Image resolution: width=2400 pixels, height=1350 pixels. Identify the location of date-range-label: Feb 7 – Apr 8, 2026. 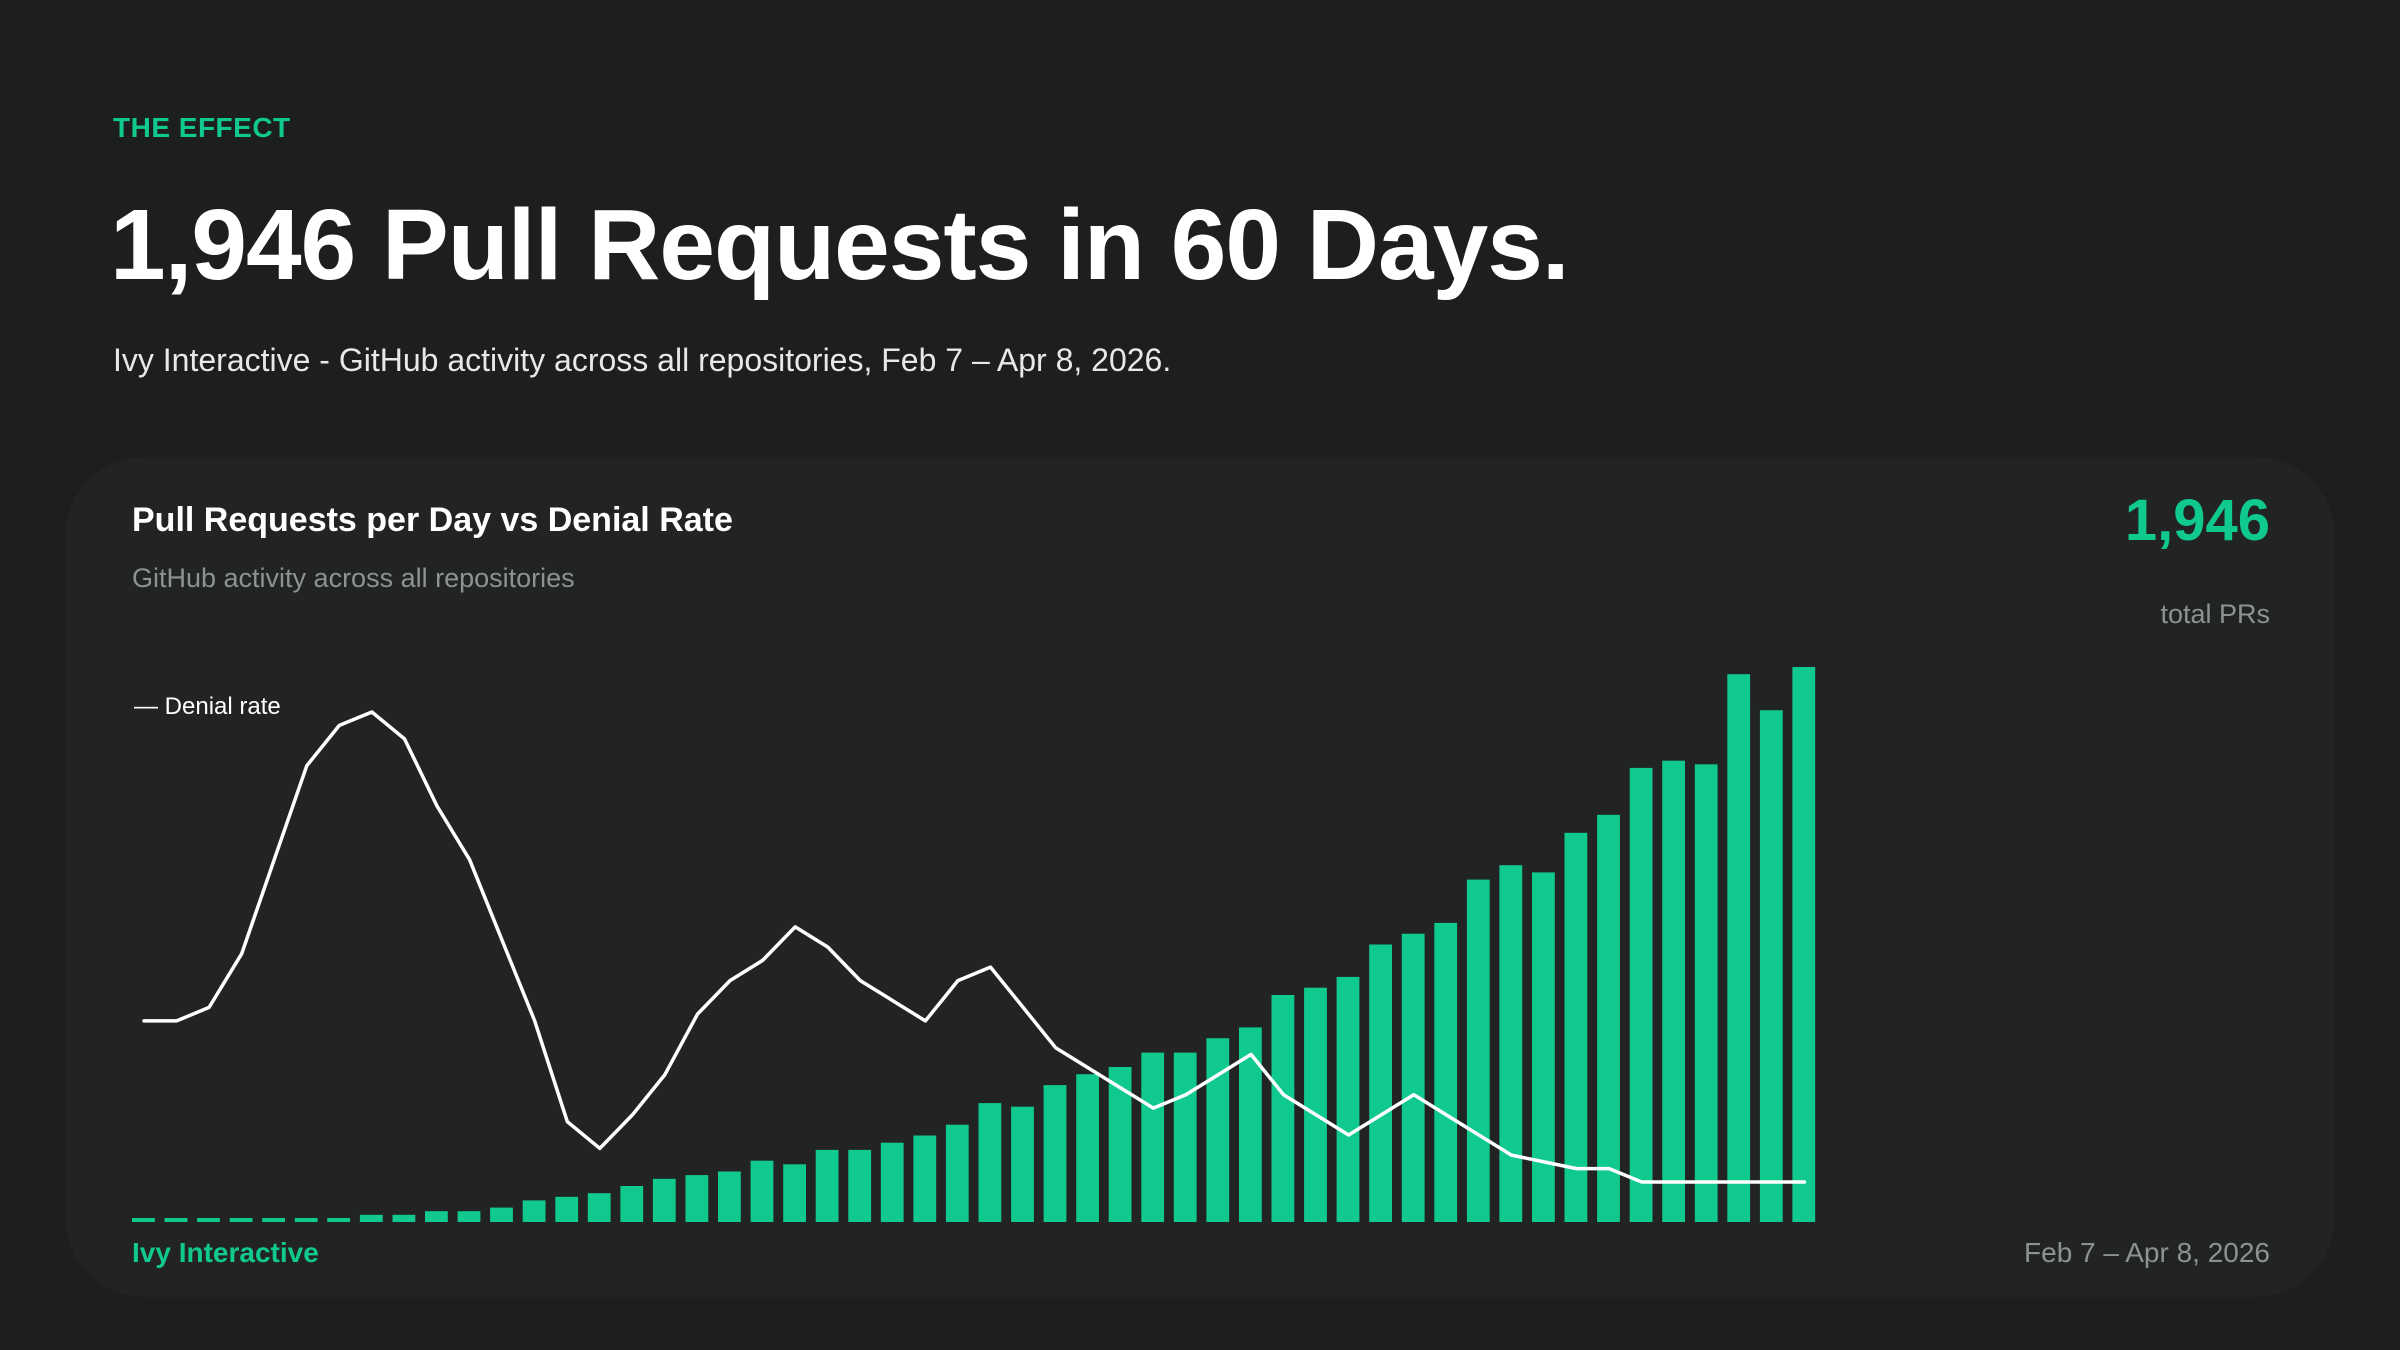
(2147, 1252).